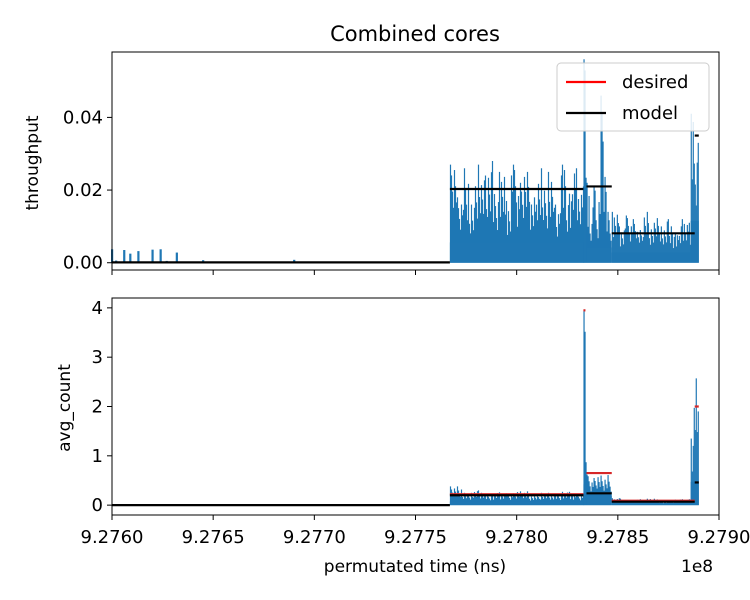  I want to click on top-y-axis-label: throughput, so click(33, 162).